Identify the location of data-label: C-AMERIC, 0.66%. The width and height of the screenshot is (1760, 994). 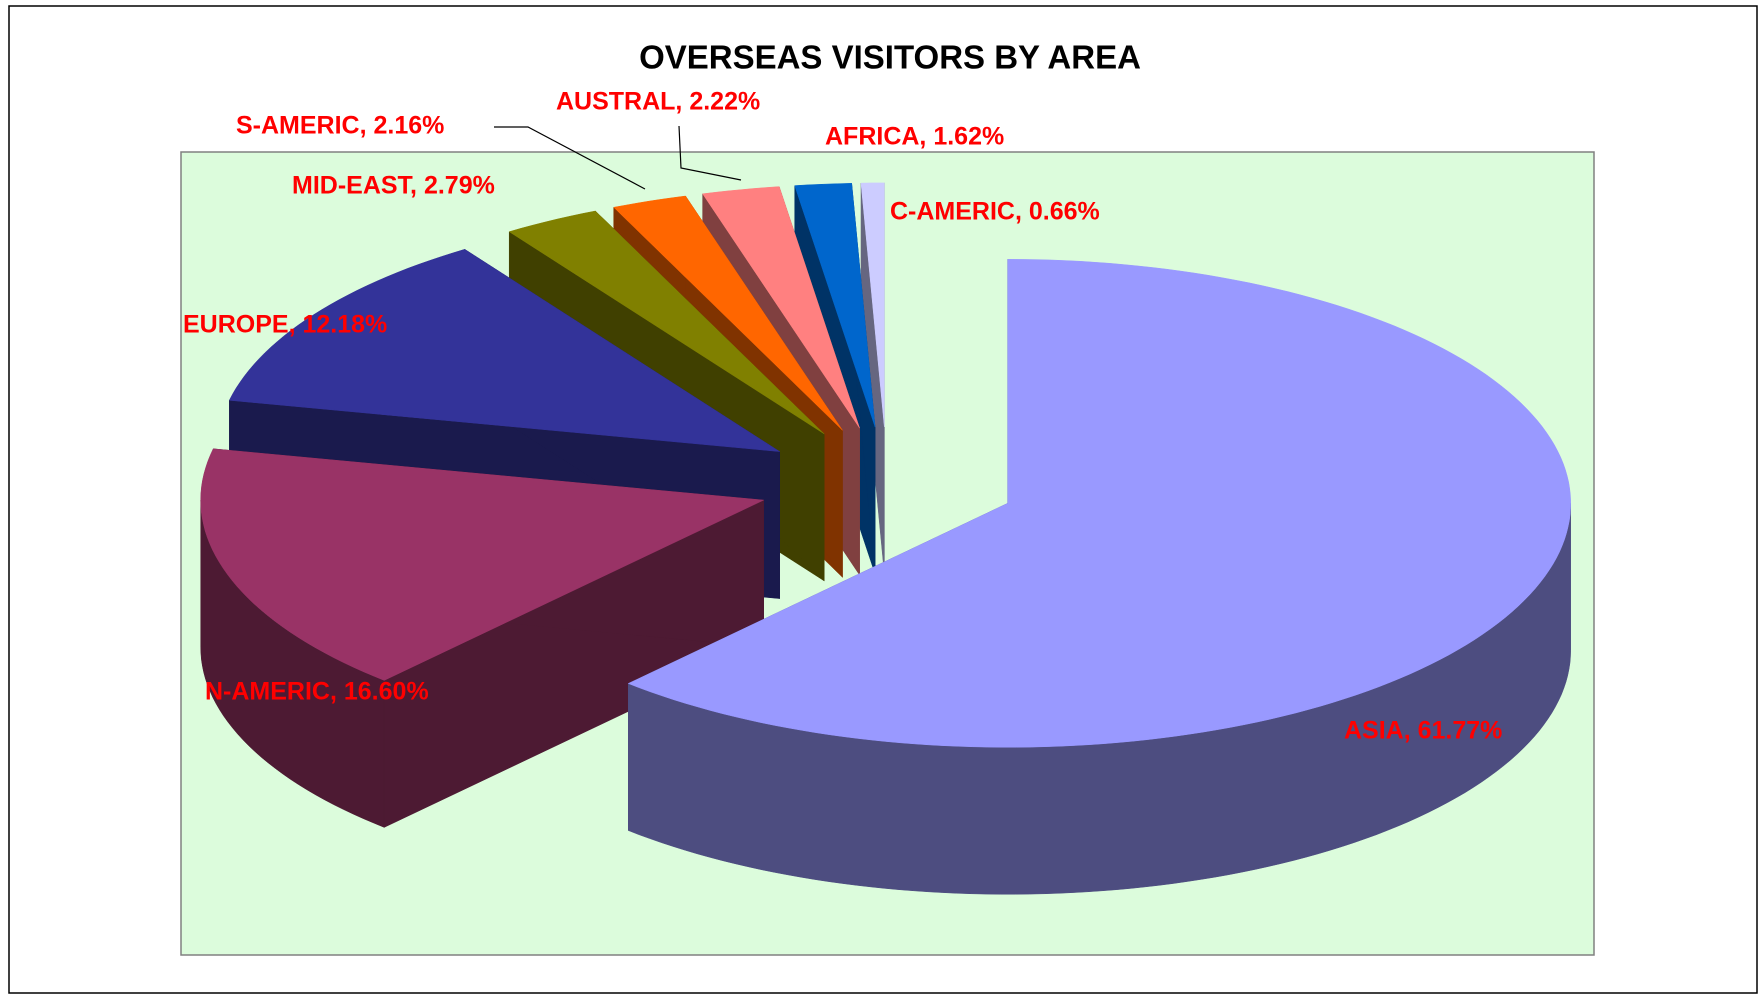
(995, 212).